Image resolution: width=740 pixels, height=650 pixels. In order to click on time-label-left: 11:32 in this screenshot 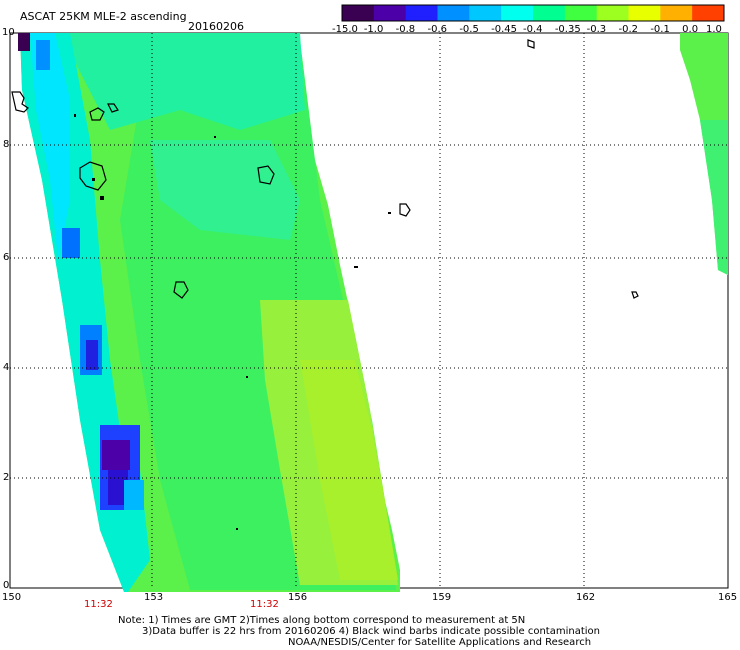, I will do `click(98, 604)`.